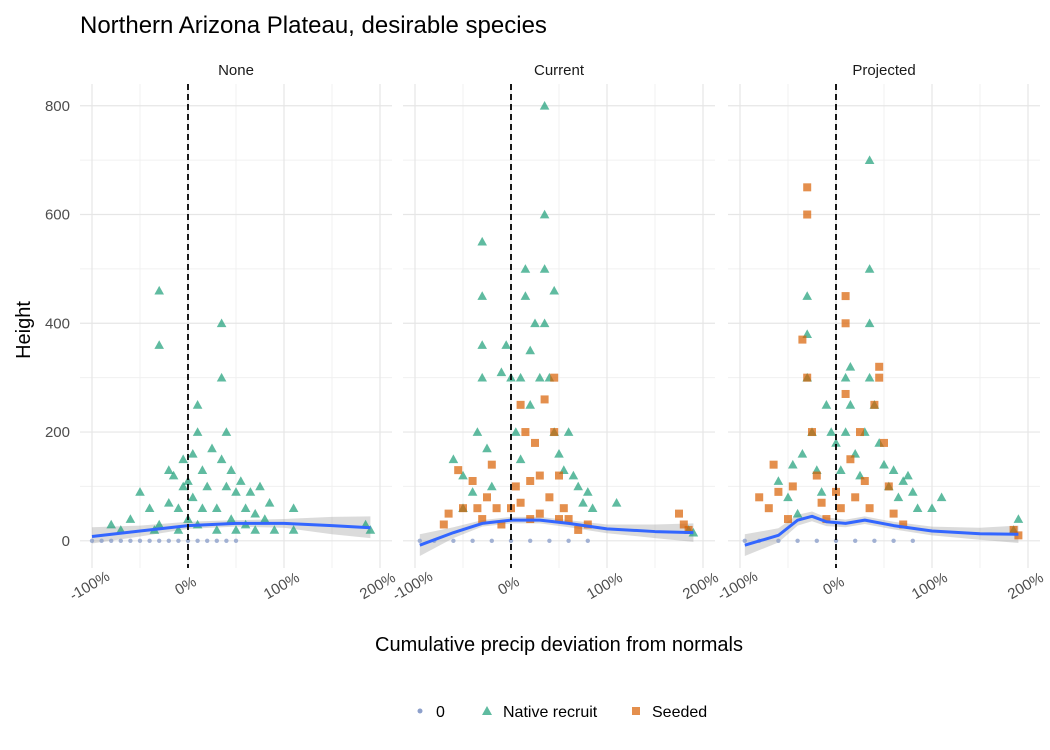 This screenshot has width=1050, height=750. I want to click on confidence-band, so click(556, 536).